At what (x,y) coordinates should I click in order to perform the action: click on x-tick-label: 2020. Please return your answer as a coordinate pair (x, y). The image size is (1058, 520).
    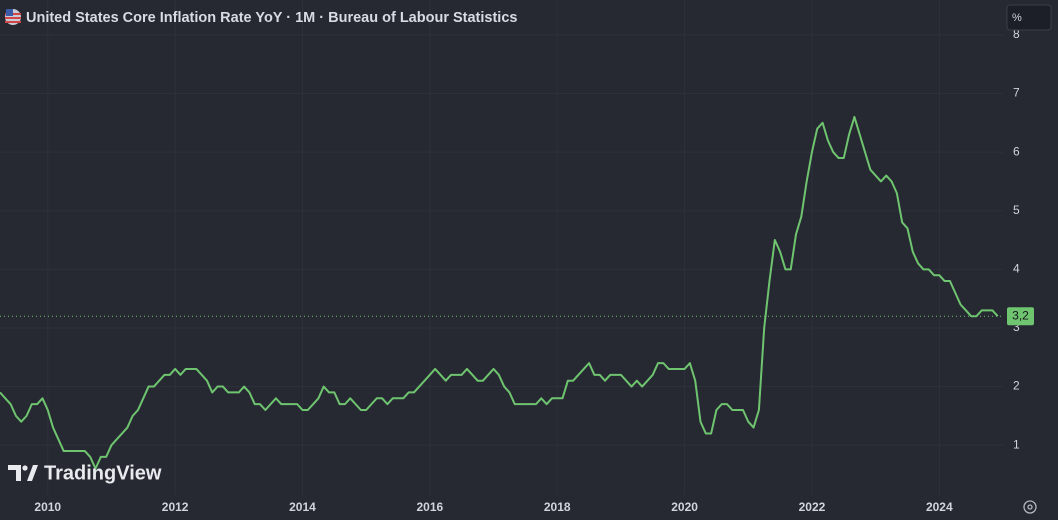
    Looking at the image, I should click on (684, 507).